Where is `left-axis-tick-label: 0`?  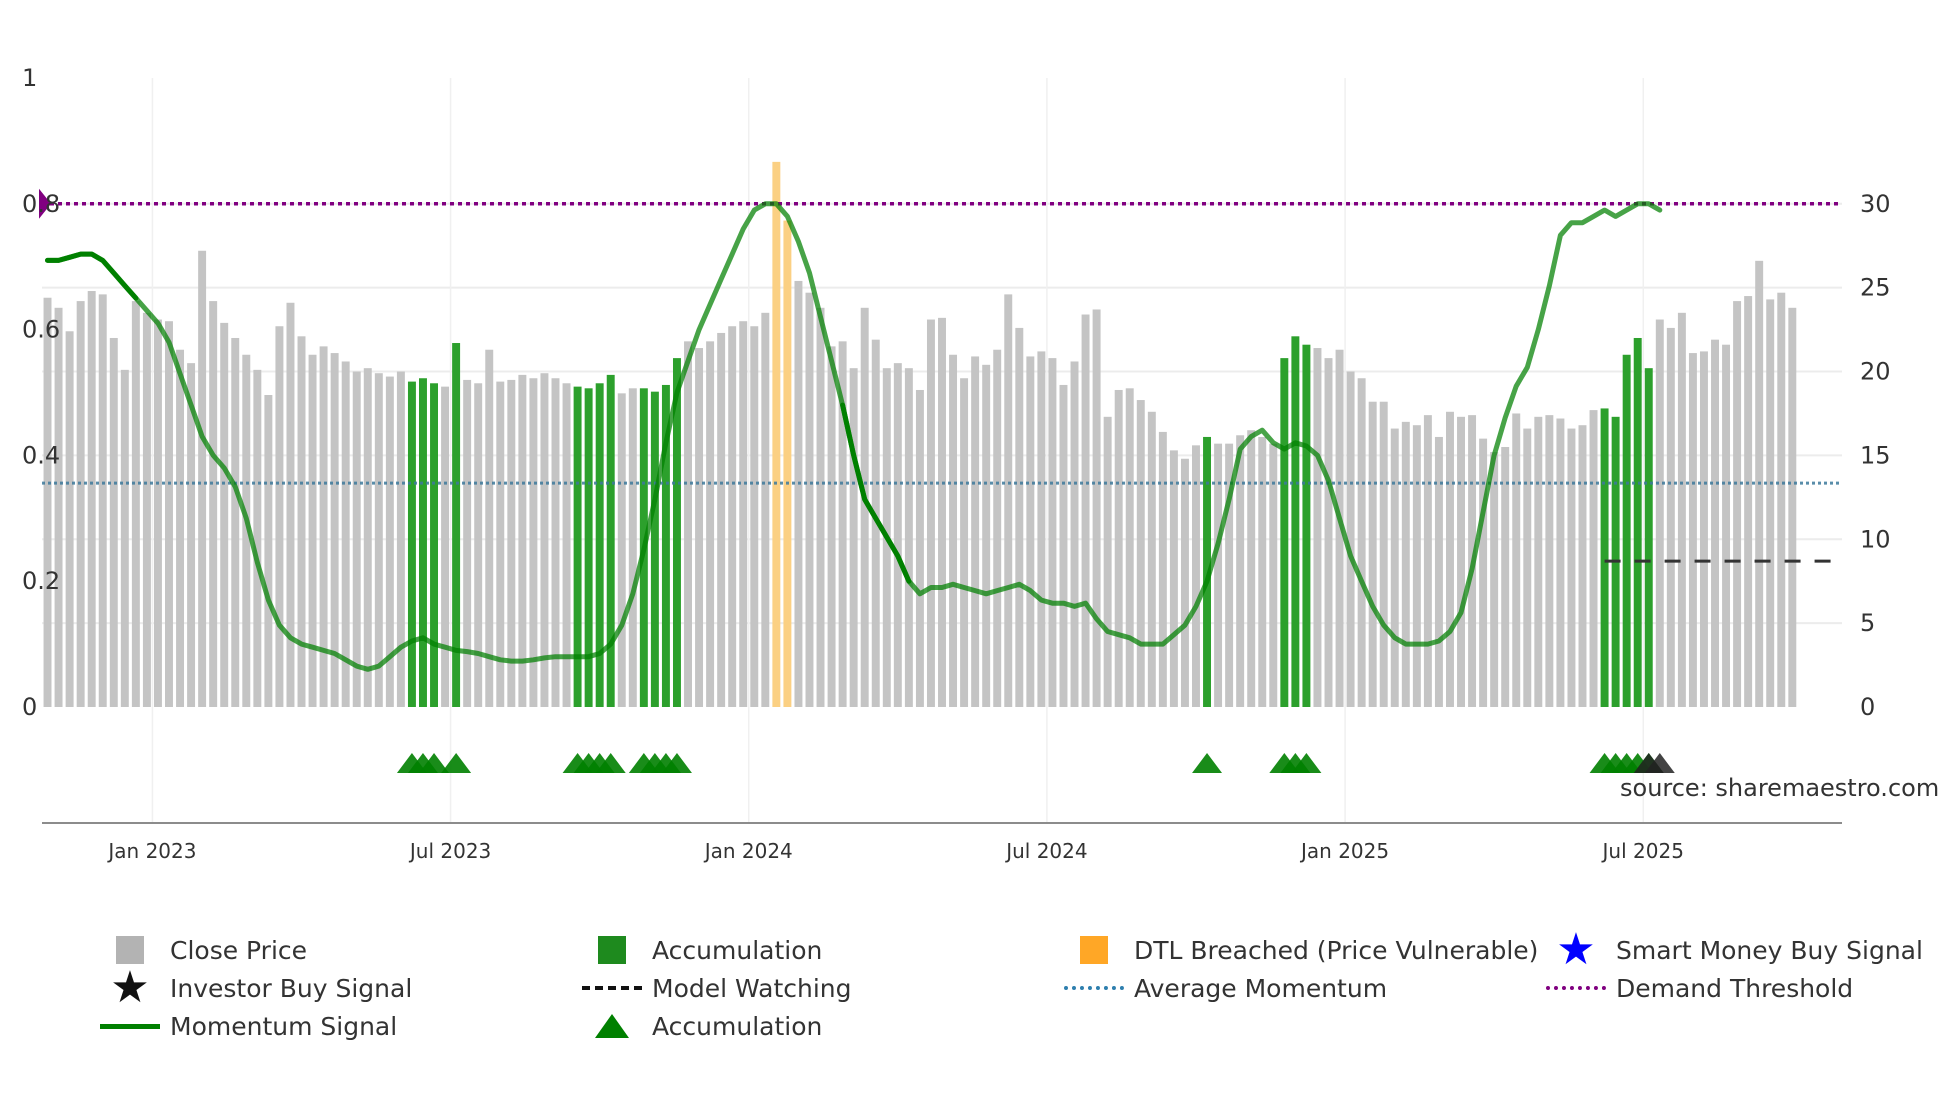 left-axis-tick-label: 0 is located at coordinates (29, 707).